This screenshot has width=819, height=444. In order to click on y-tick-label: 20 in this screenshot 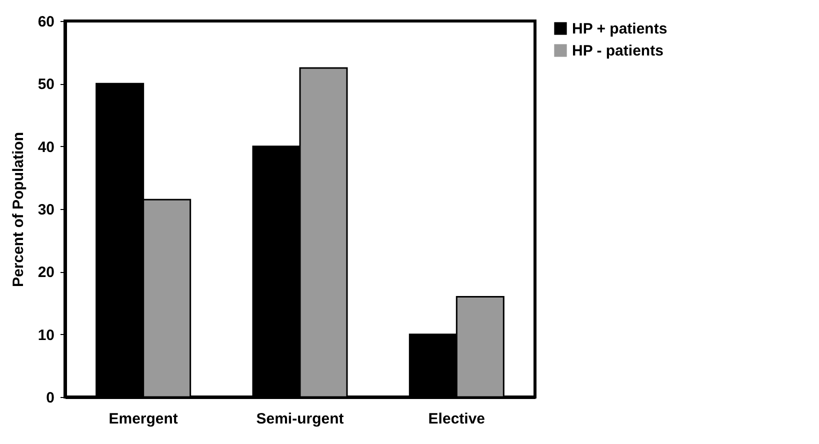, I will do `click(46, 273)`.